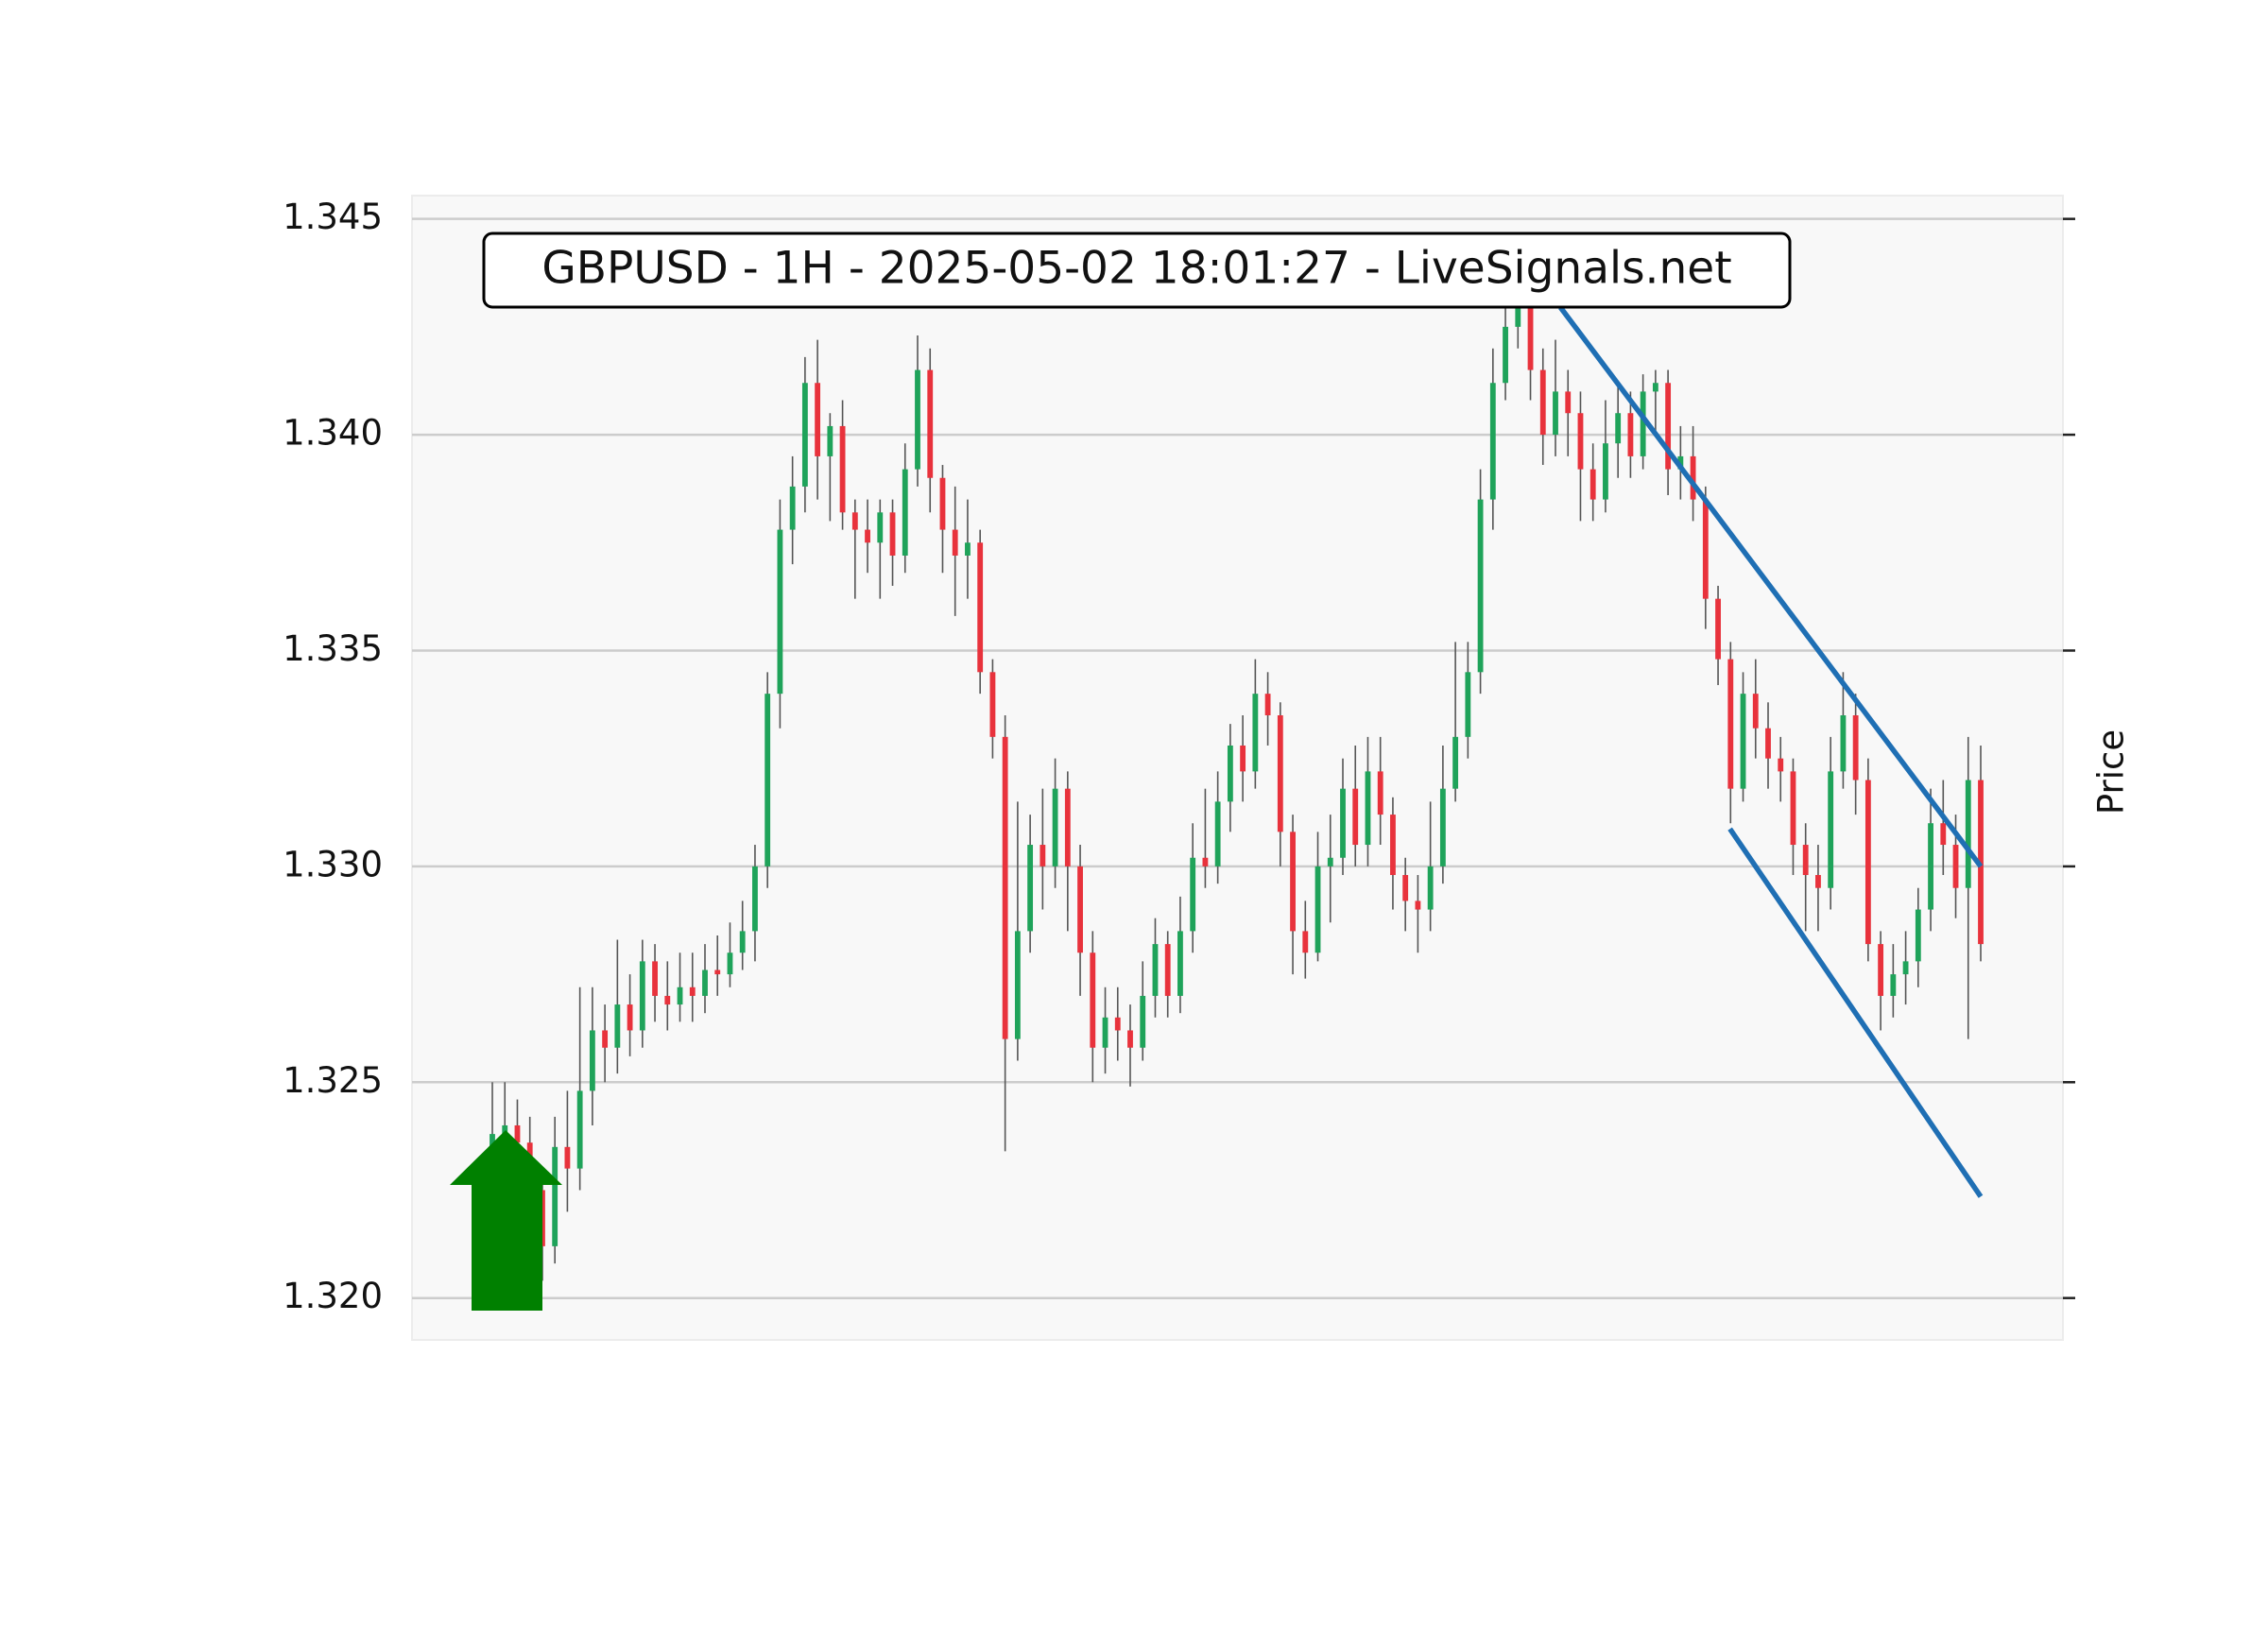  Describe the element at coordinates (333, 864) in the screenshot. I see `y-tick-label: 1.330` at that location.